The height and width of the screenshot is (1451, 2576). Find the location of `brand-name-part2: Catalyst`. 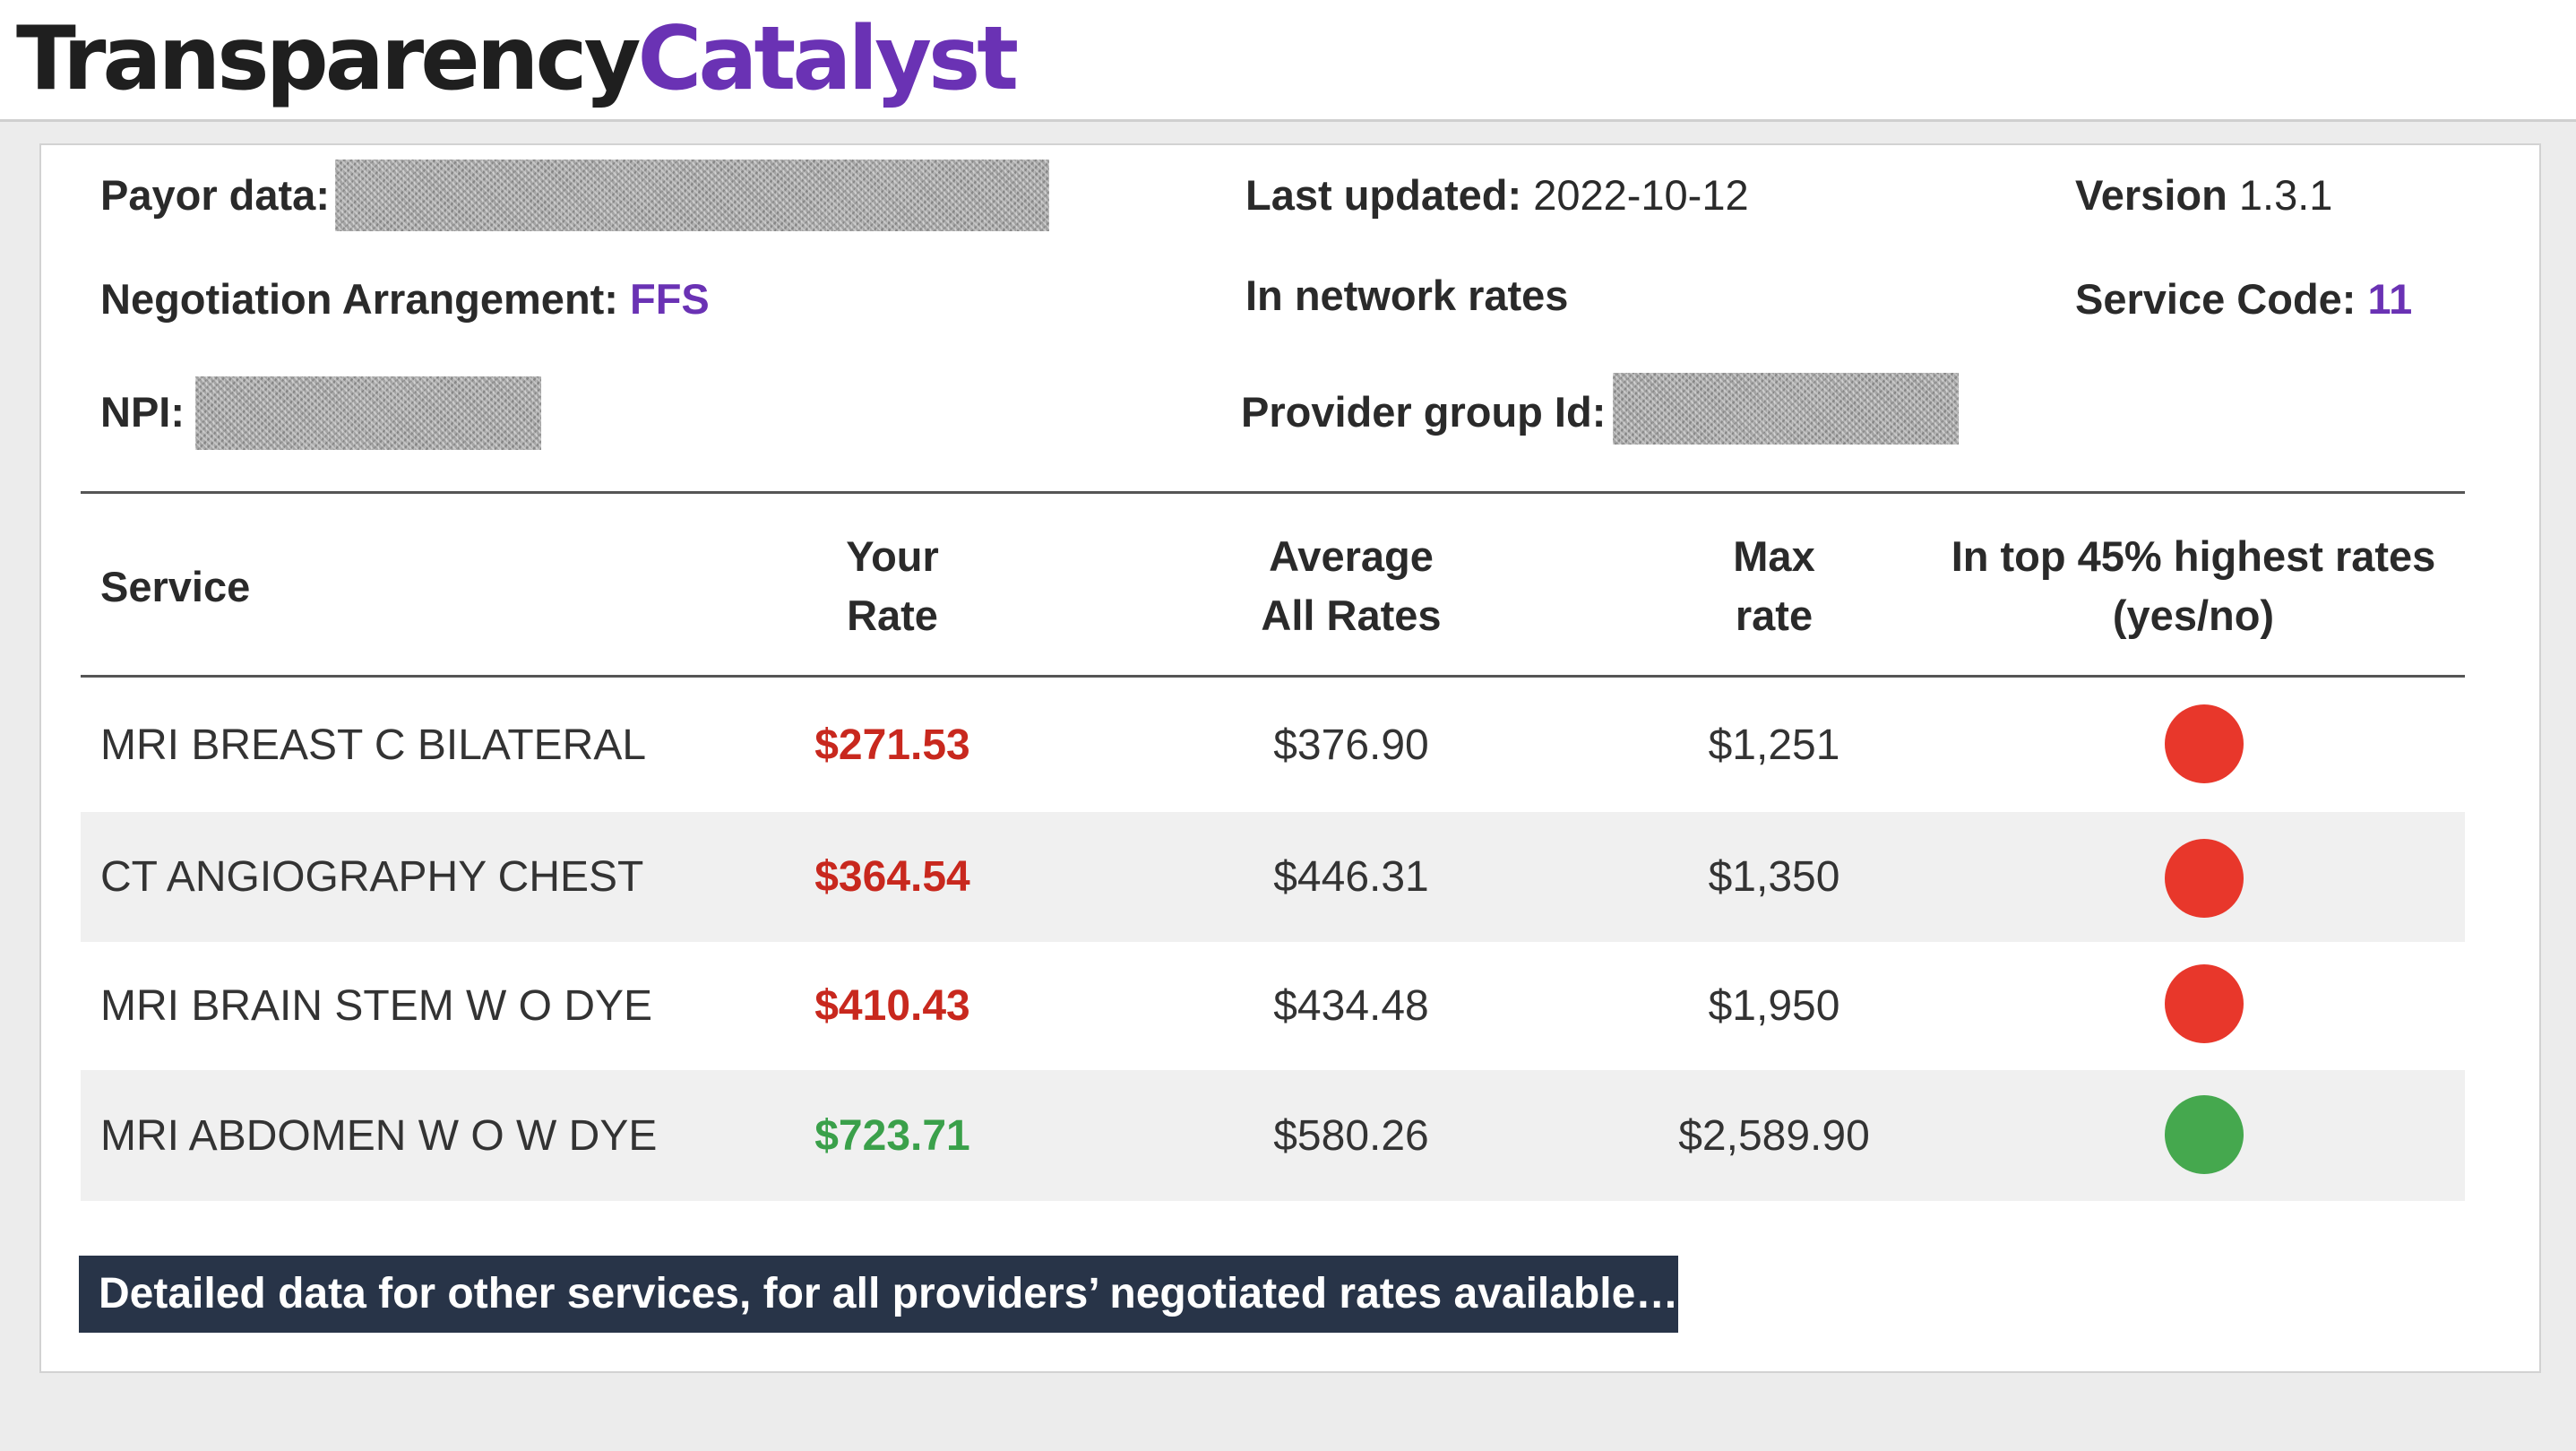

brand-name-part2: Catalyst is located at coordinates (828, 59).